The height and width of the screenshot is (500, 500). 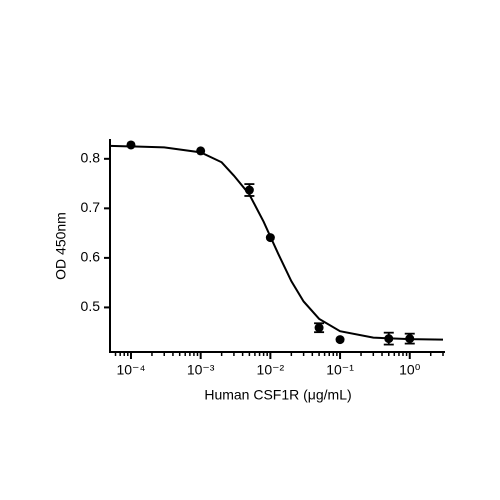 I want to click on x-tick-label: 10⁻³, so click(x=201, y=370).